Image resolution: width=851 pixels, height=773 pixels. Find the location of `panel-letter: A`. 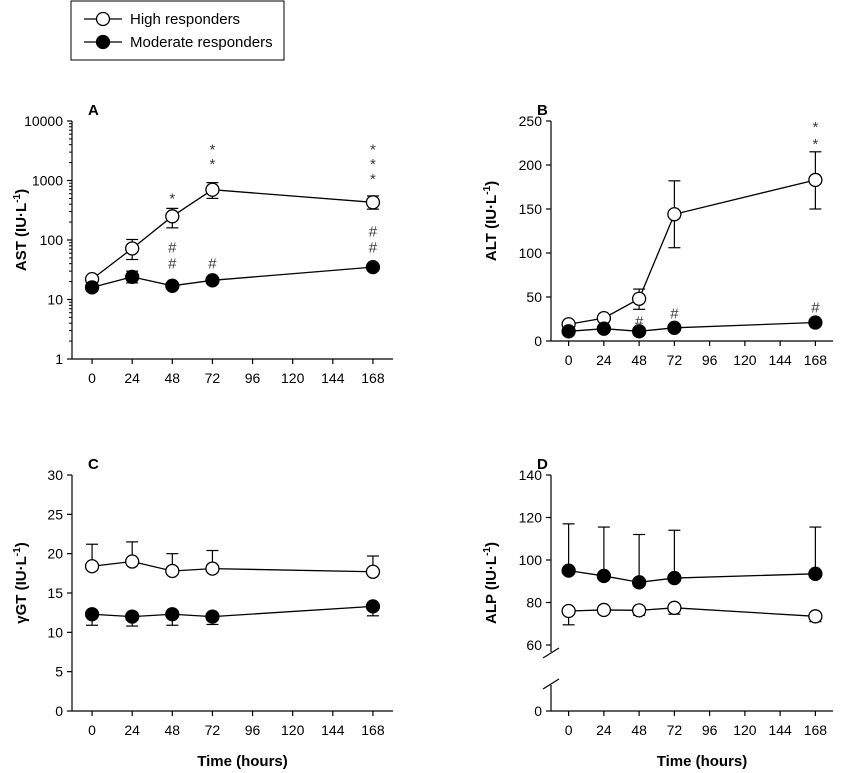

panel-letter: A is located at coordinates (93, 110).